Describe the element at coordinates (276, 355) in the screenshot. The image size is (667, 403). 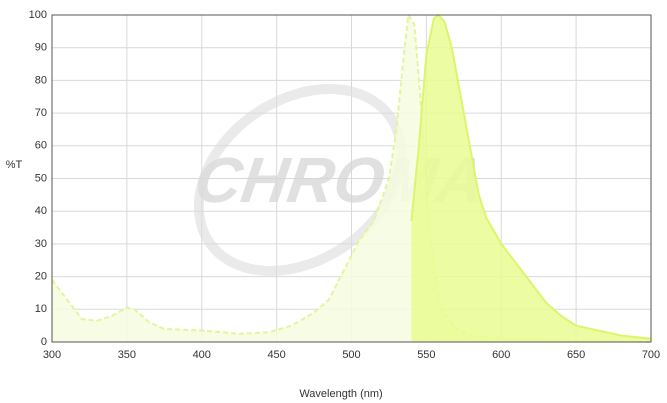
I see `x-tick-label: 450` at that location.